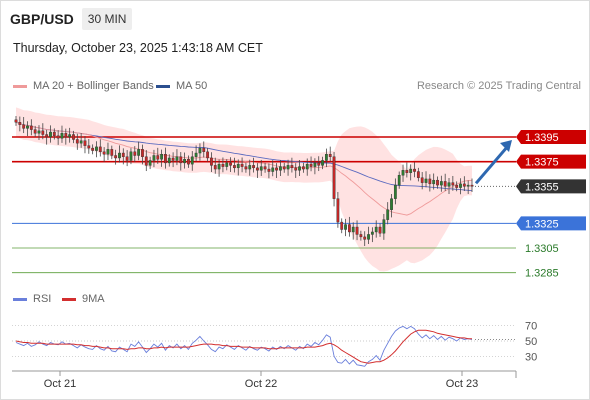  What do you see at coordinates (20, 86) in the screenshot?
I see `ma20-swatch` at bounding box center [20, 86].